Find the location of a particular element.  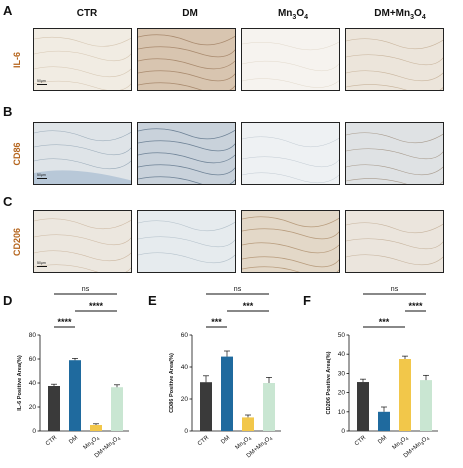

micrograph-cd206-dm-mn3o4 is located at coordinates (394, 241).